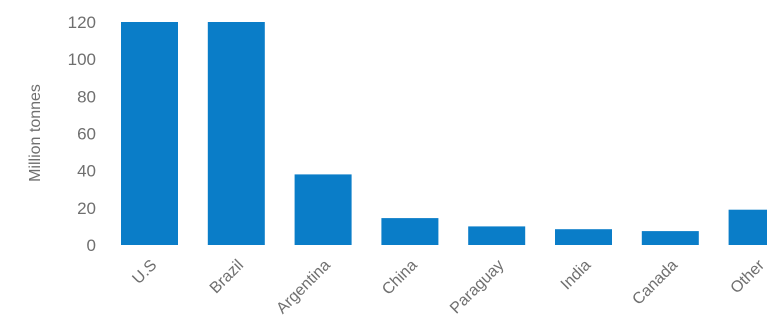 The width and height of the screenshot is (767, 333). I want to click on bar-u-s, so click(149, 133).